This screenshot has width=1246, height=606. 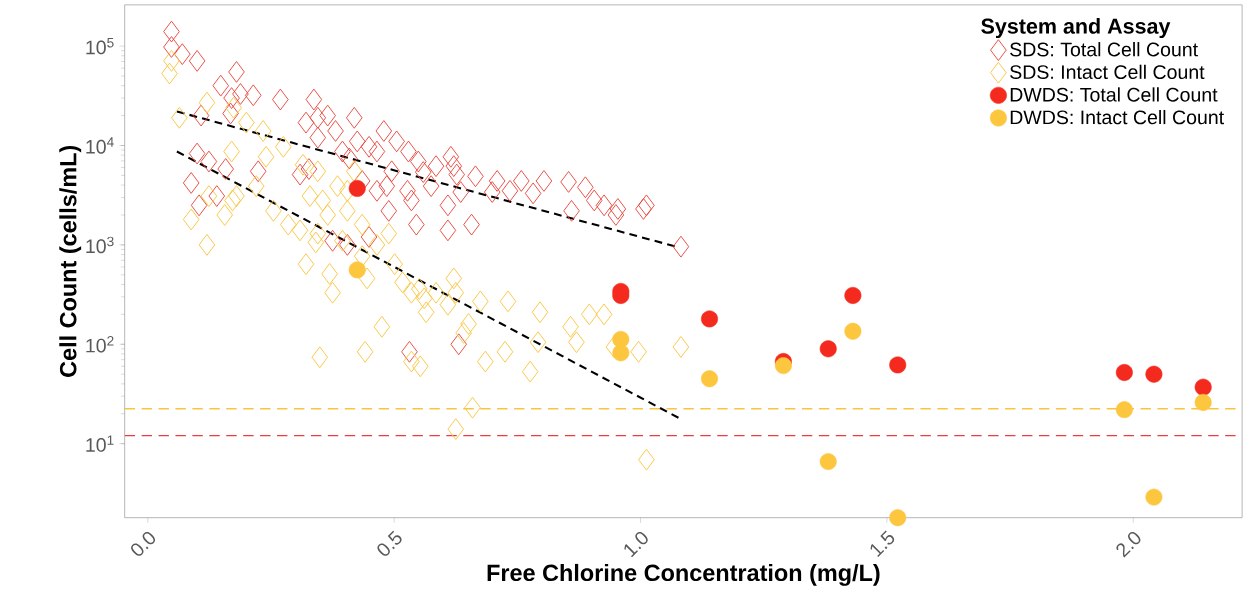 What do you see at coordinates (882, 544) in the screenshot?
I see `x-tick-label: 1.5` at bounding box center [882, 544].